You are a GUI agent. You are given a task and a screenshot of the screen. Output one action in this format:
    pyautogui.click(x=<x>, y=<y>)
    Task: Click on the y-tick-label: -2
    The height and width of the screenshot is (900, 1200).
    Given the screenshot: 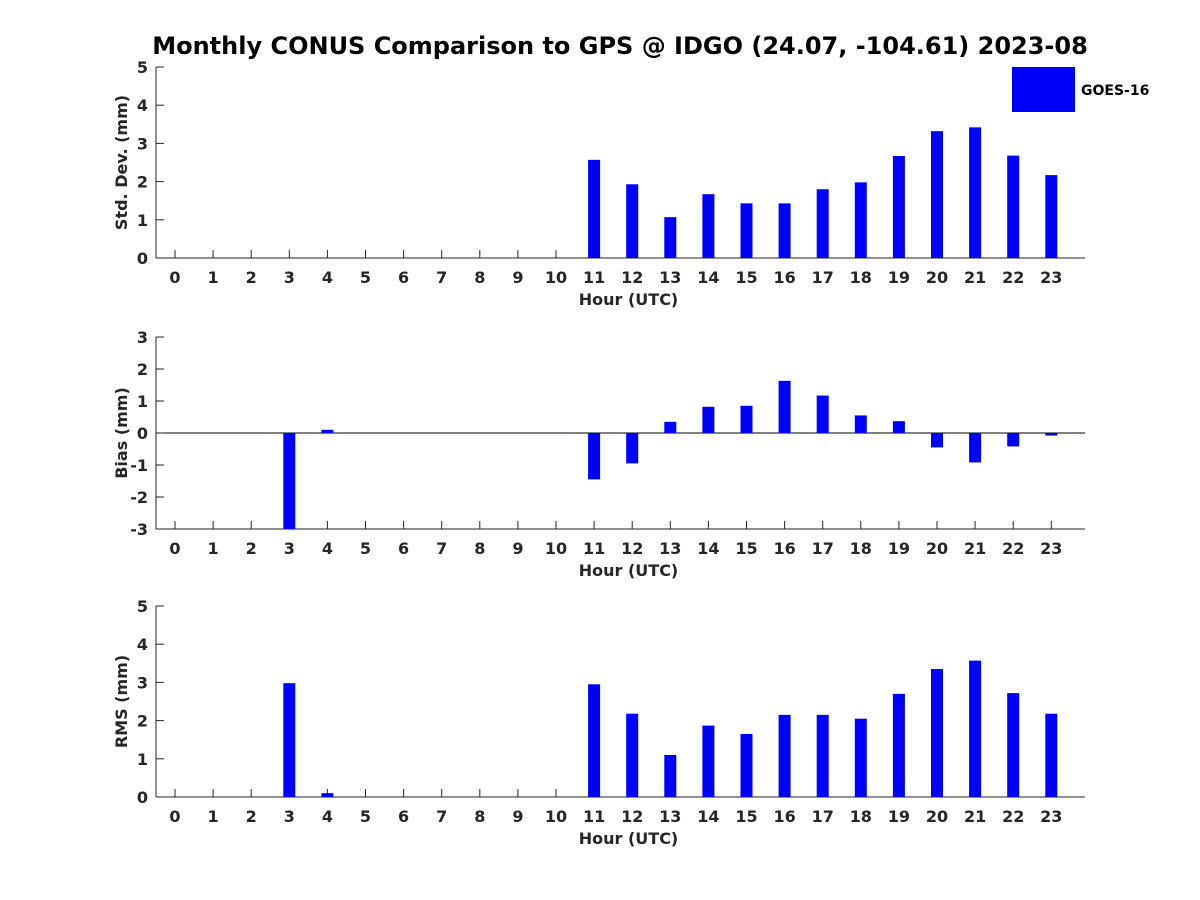 What is the action you would take?
    pyautogui.click(x=139, y=497)
    